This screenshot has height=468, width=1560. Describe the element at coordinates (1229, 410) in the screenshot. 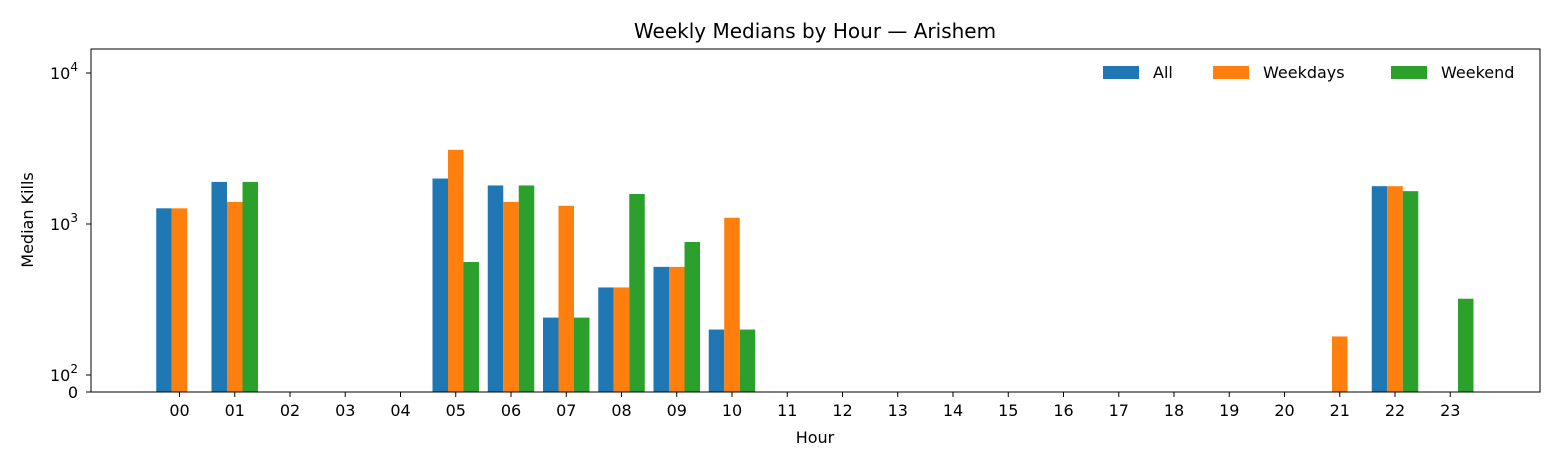

I see `x-tick-label: 19` at that location.